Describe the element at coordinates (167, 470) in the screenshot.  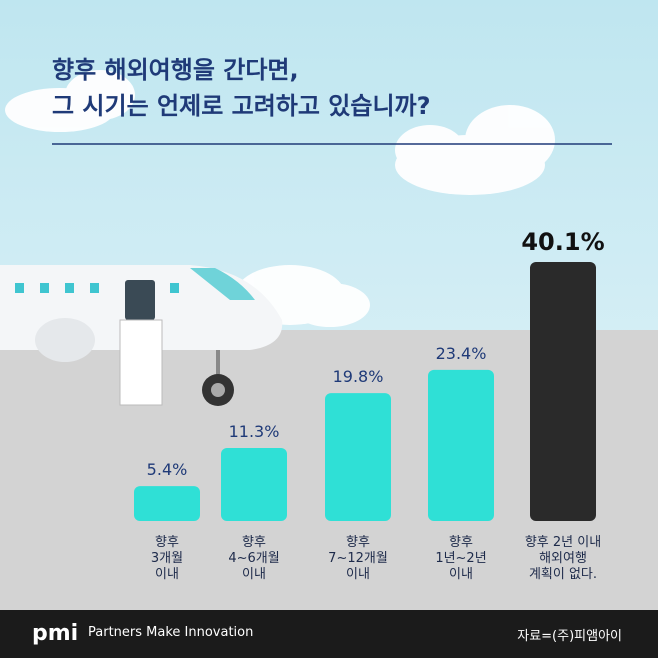
I see `value-label: 5.4%` at that location.